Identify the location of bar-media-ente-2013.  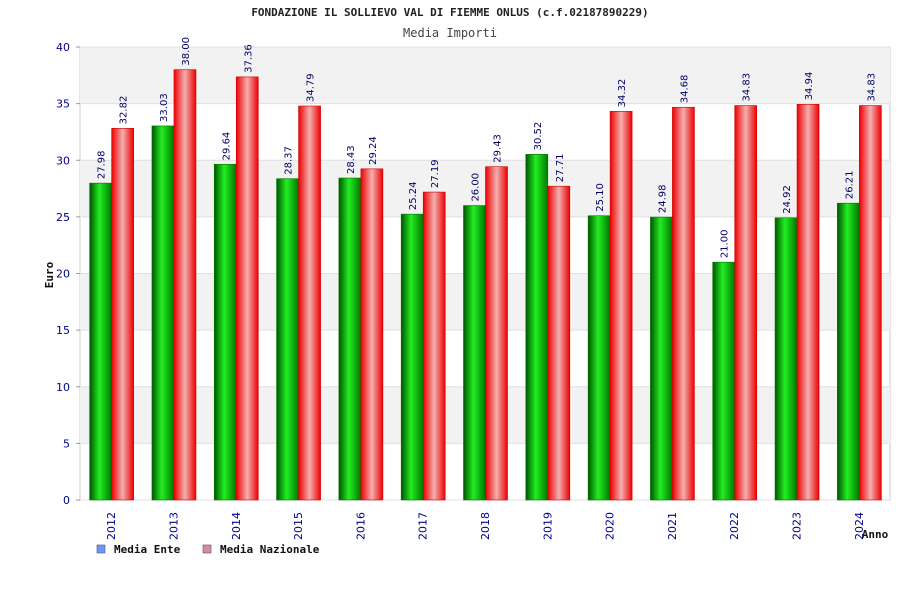
(163, 313).